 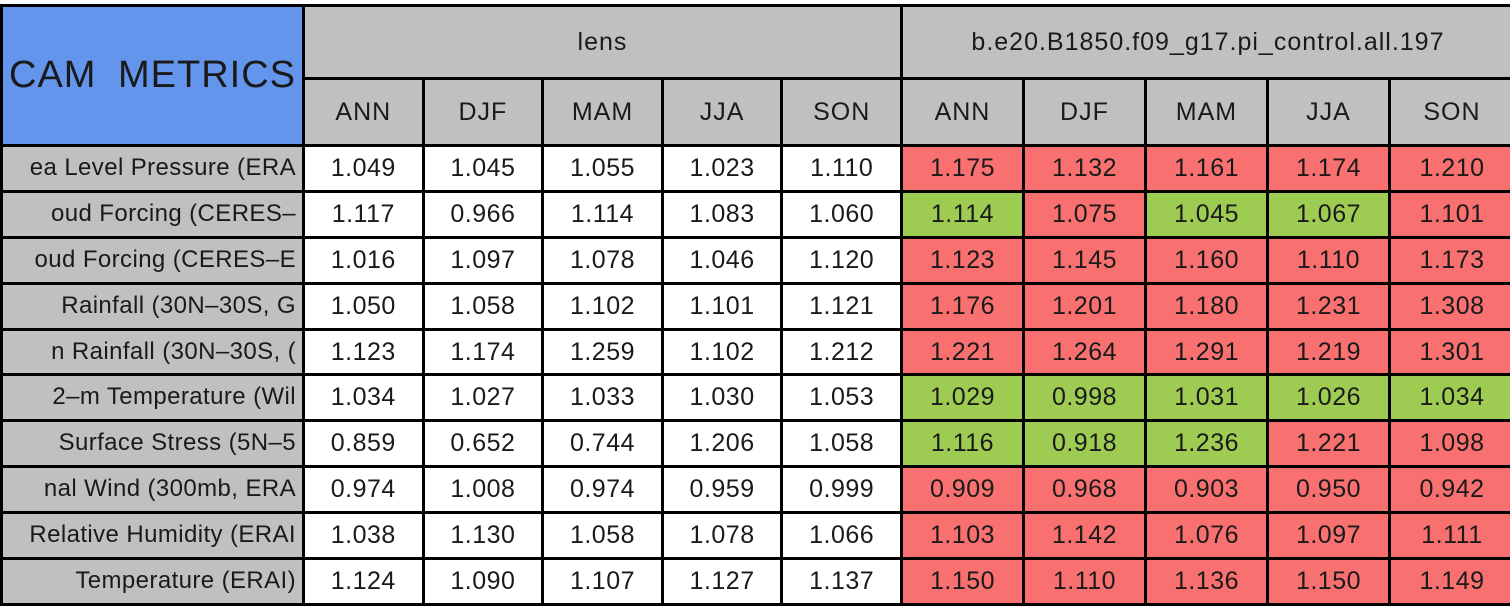 I want to click on model-value-cell: 1.180, so click(x=1207, y=307).